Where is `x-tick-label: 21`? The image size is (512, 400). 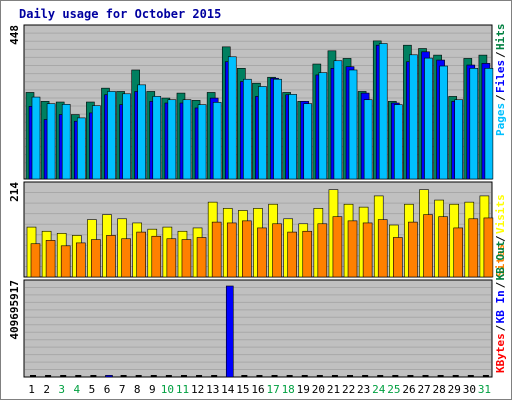 x-tick-label: 21 is located at coordinates (333, 389).